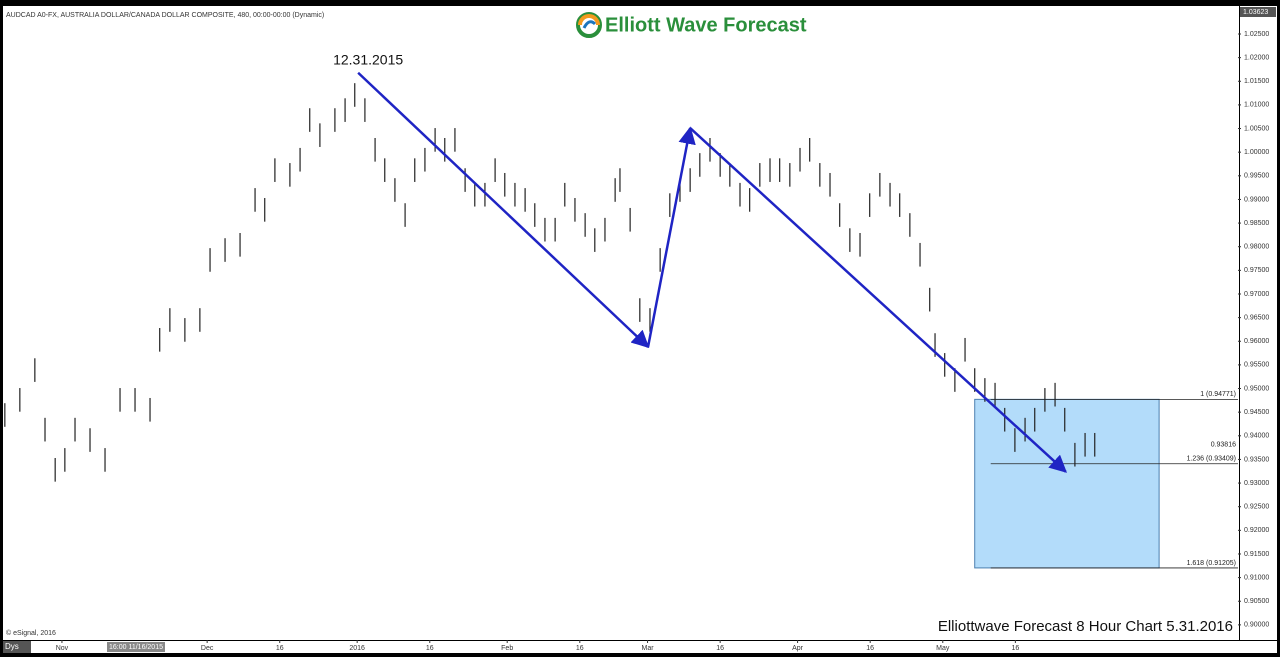 This screenshot has width=1280, height=657. What do you see at coordinates (1256, 483) in the screenshot?
I see `y-tick-label: 0.93000` at bounding box center [1256, 483].